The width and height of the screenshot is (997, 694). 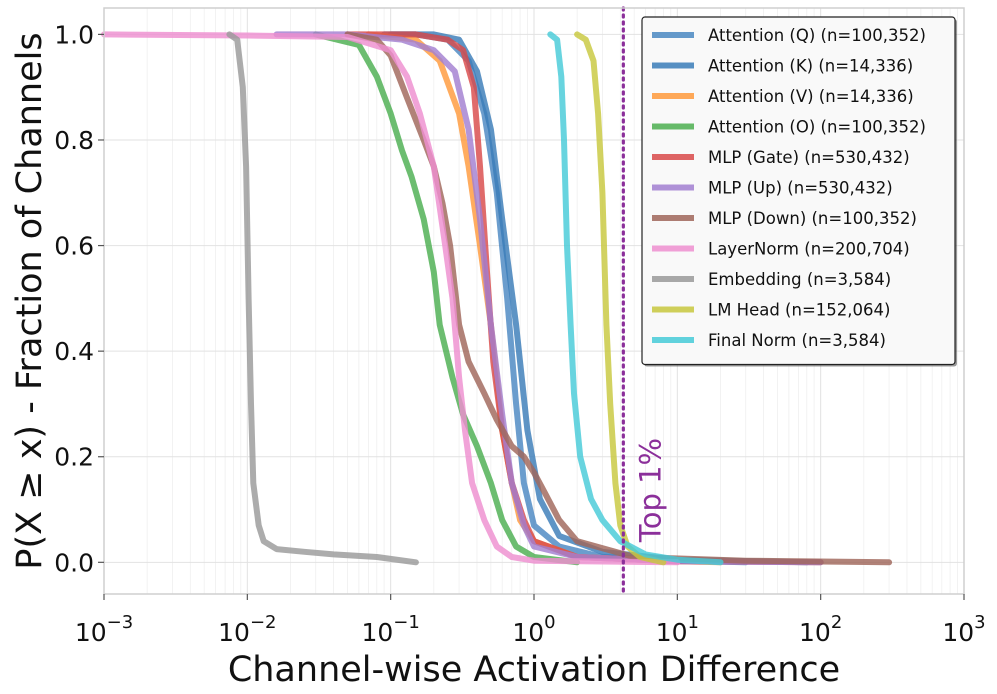 I want to click on legend-label: LayerNorm (n=200,704), so click(x=809, y=249).